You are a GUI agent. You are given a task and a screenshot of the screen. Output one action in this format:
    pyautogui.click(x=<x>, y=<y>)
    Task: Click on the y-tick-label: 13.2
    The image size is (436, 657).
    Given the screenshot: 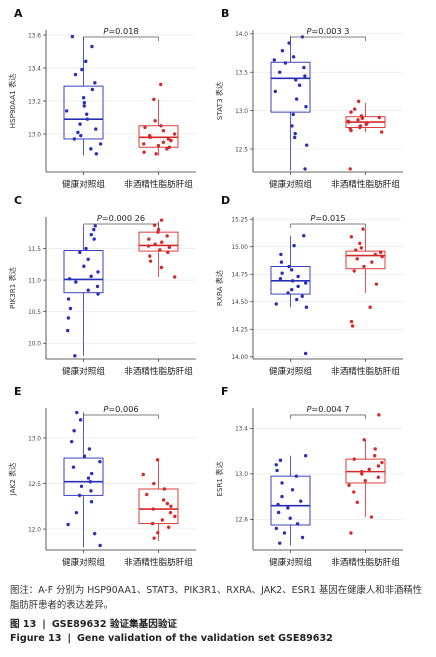 What is the action you would take?
    pyautogui.click(x=34, y=102)
    